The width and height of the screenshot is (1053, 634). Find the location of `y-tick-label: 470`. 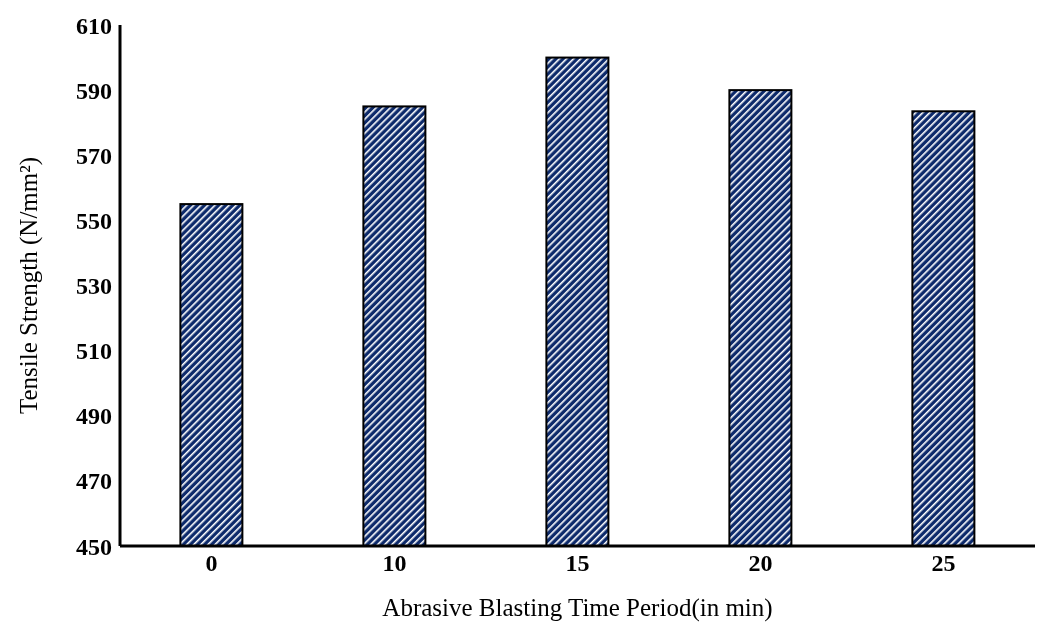

y-tick-label: 470 is located at coordinates (94, 481).